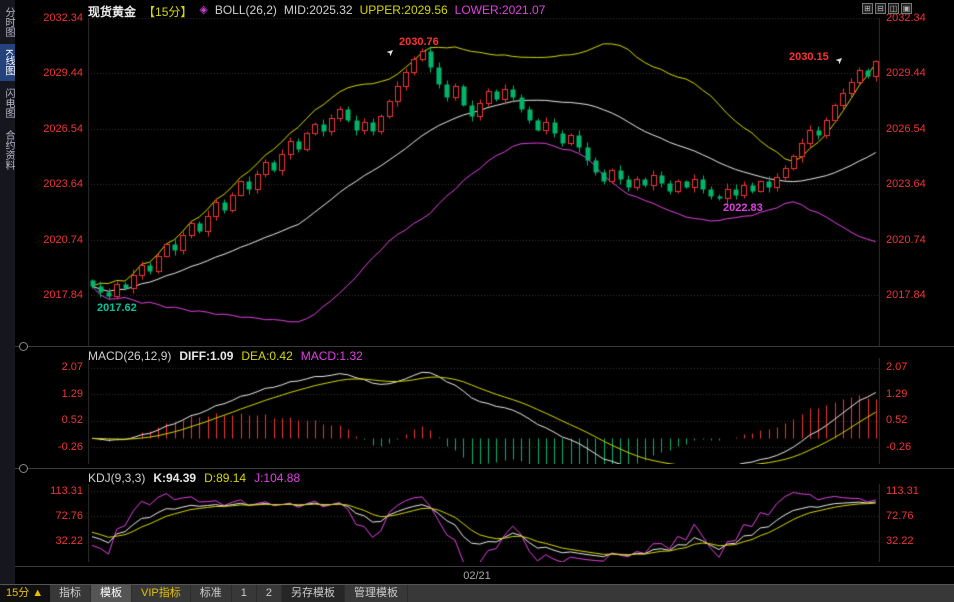  I want to click on period-selector: 15分 ▲, so click(25, 593).